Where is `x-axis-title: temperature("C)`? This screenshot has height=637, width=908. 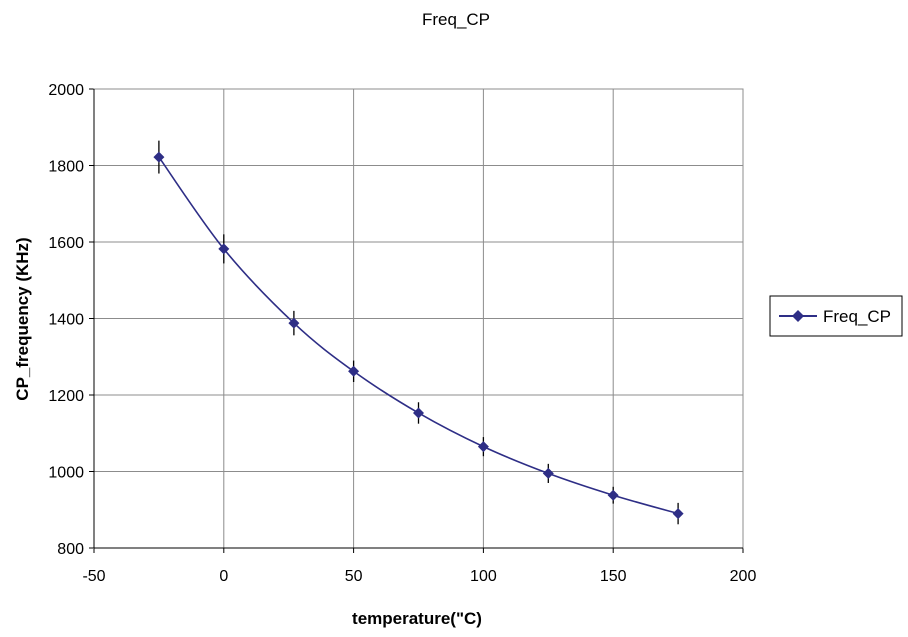 x-axis-title: temperature("C) is located at coordinates (417, 618).